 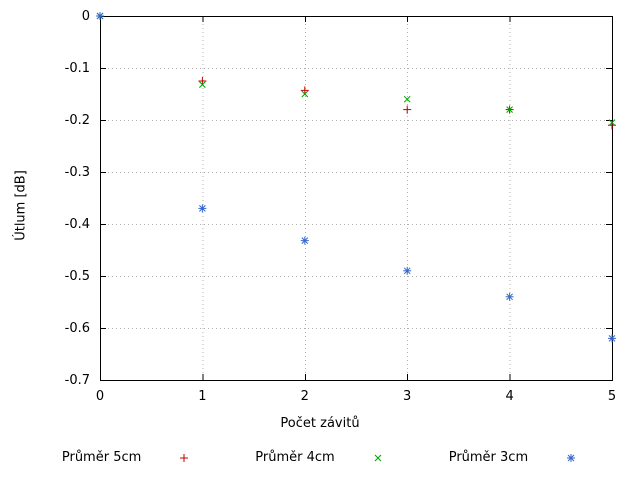 I want to click on y-tick-label: -0.1, so click(x=77, y=68).